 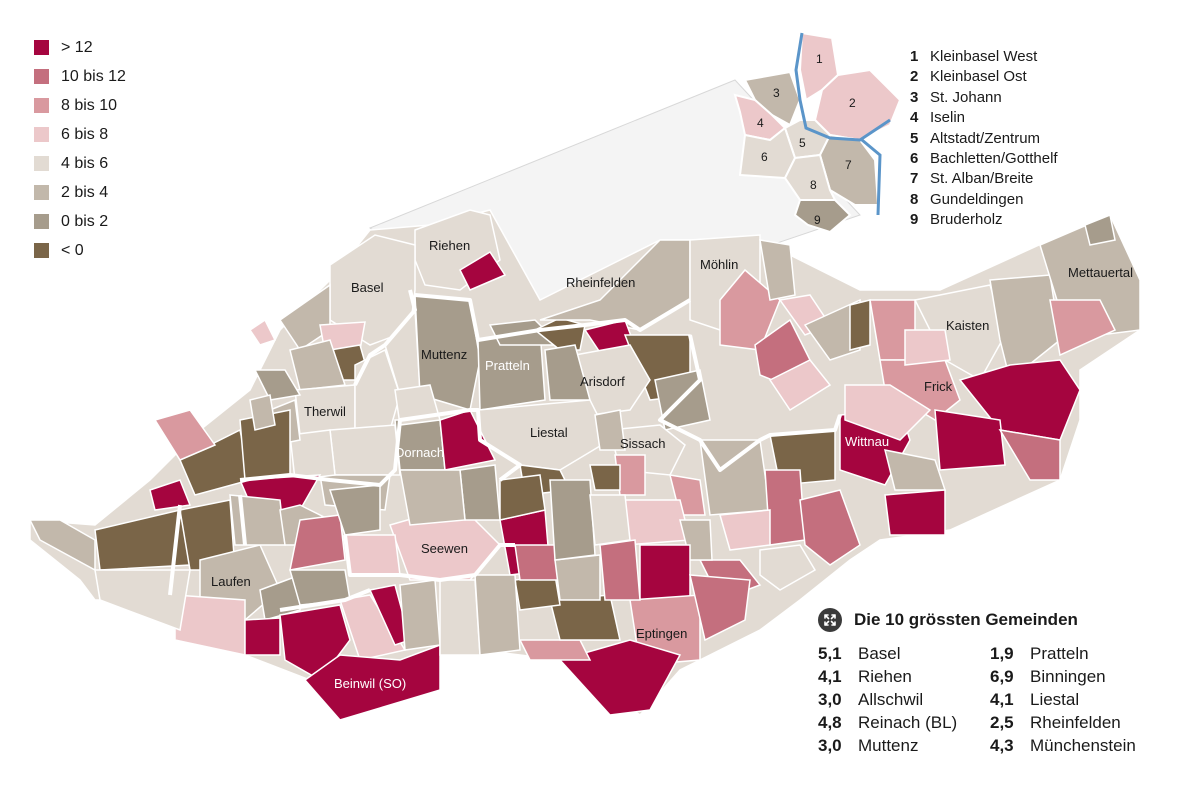 I want to click on largest-value: 4,3, so click(x=1002, y=745).